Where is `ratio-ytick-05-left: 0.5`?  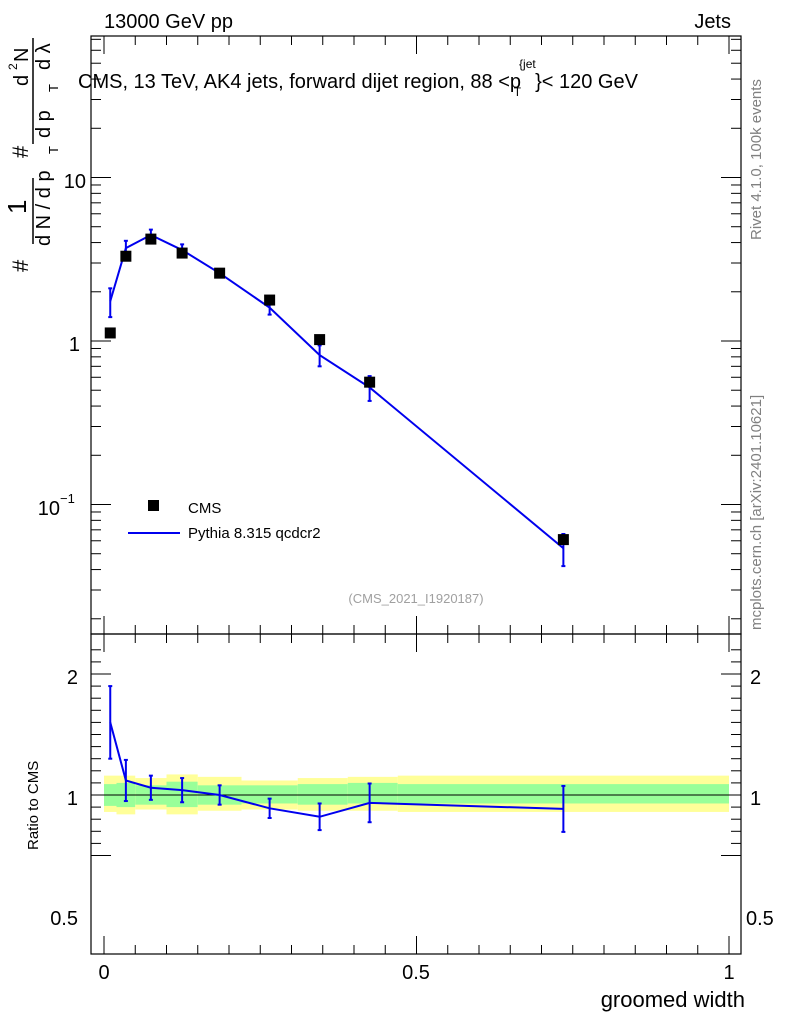
ratio-ytick-05-left: 0.5 is located at coordinates (64, 919).